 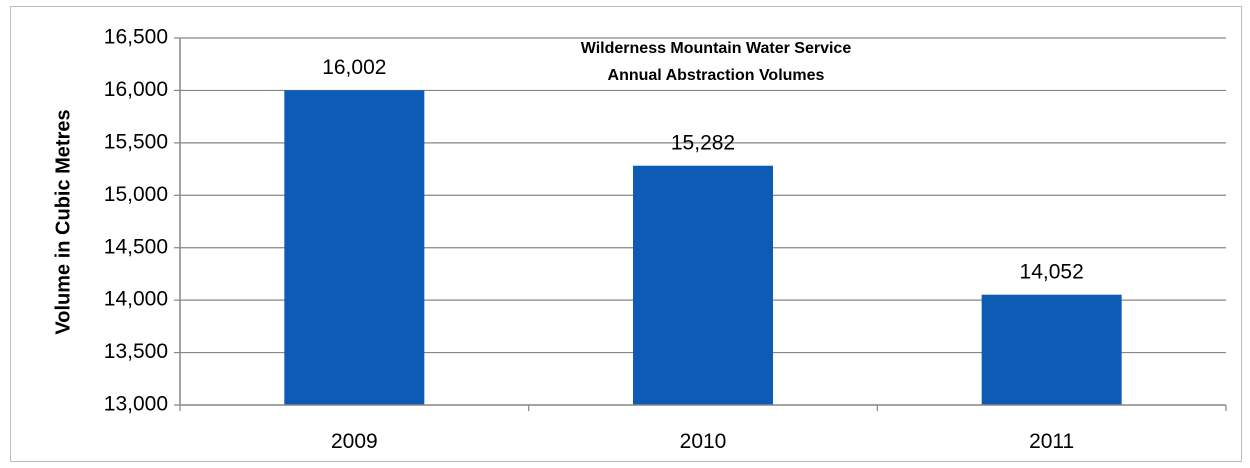 I want to click on x-tick-label: 2011, so click(x=1051, y=441).